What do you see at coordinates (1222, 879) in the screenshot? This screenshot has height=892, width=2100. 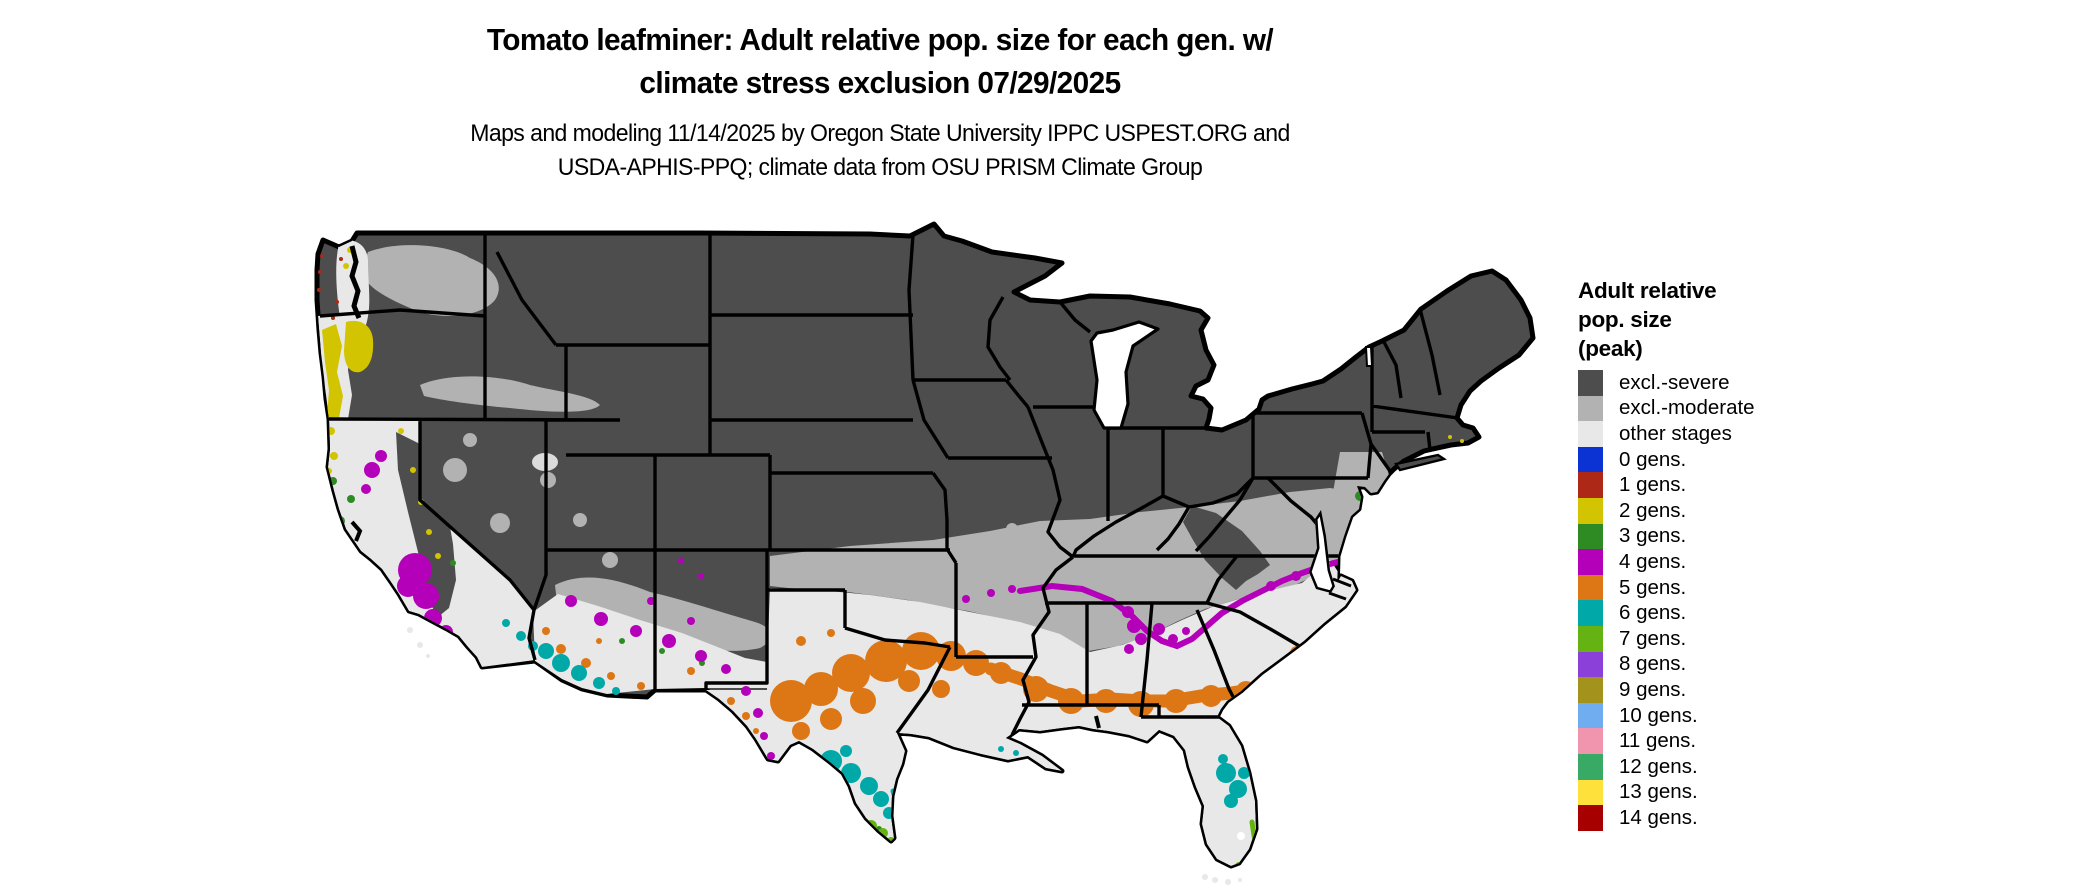 I see `florida-keys` at bounding box center [1222, 879].